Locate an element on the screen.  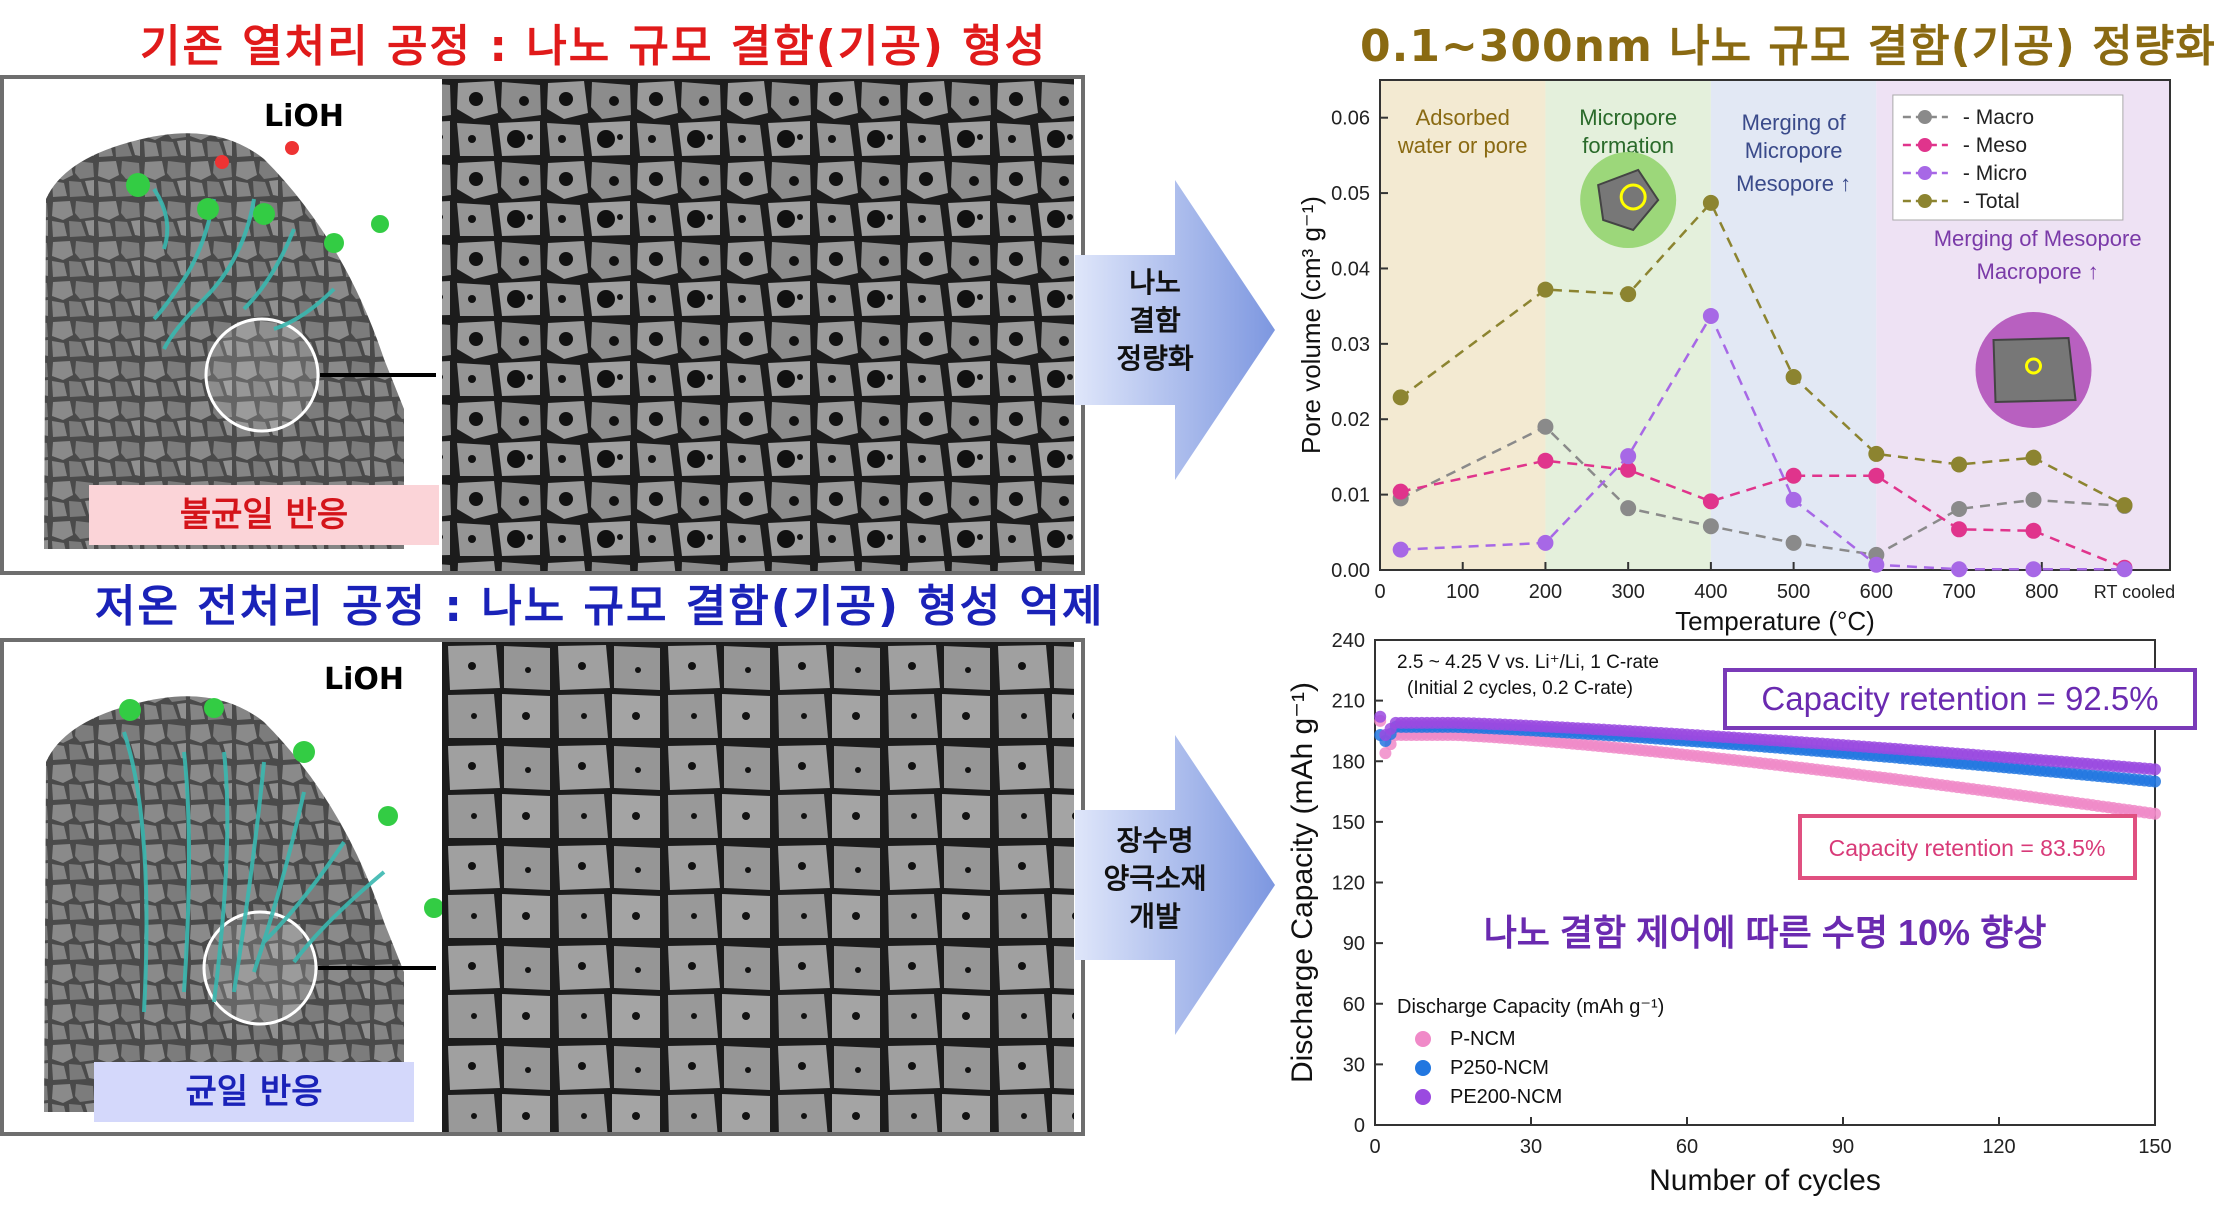
retention-low-label: Capacity retention = 83.5% is located at coordinates (1967, 848).